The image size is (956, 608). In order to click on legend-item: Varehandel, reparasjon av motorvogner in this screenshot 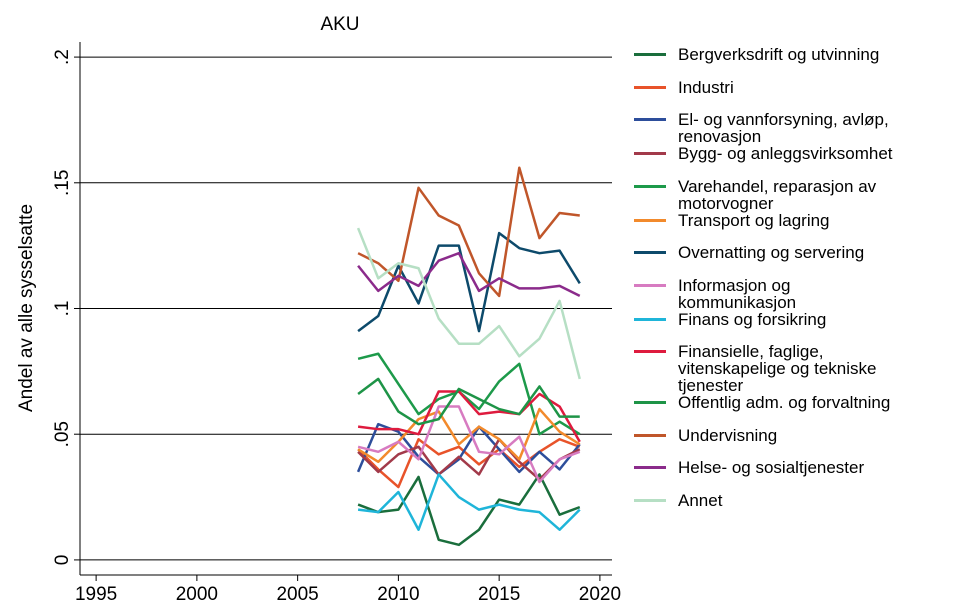, I will do `click(793, 195)`.